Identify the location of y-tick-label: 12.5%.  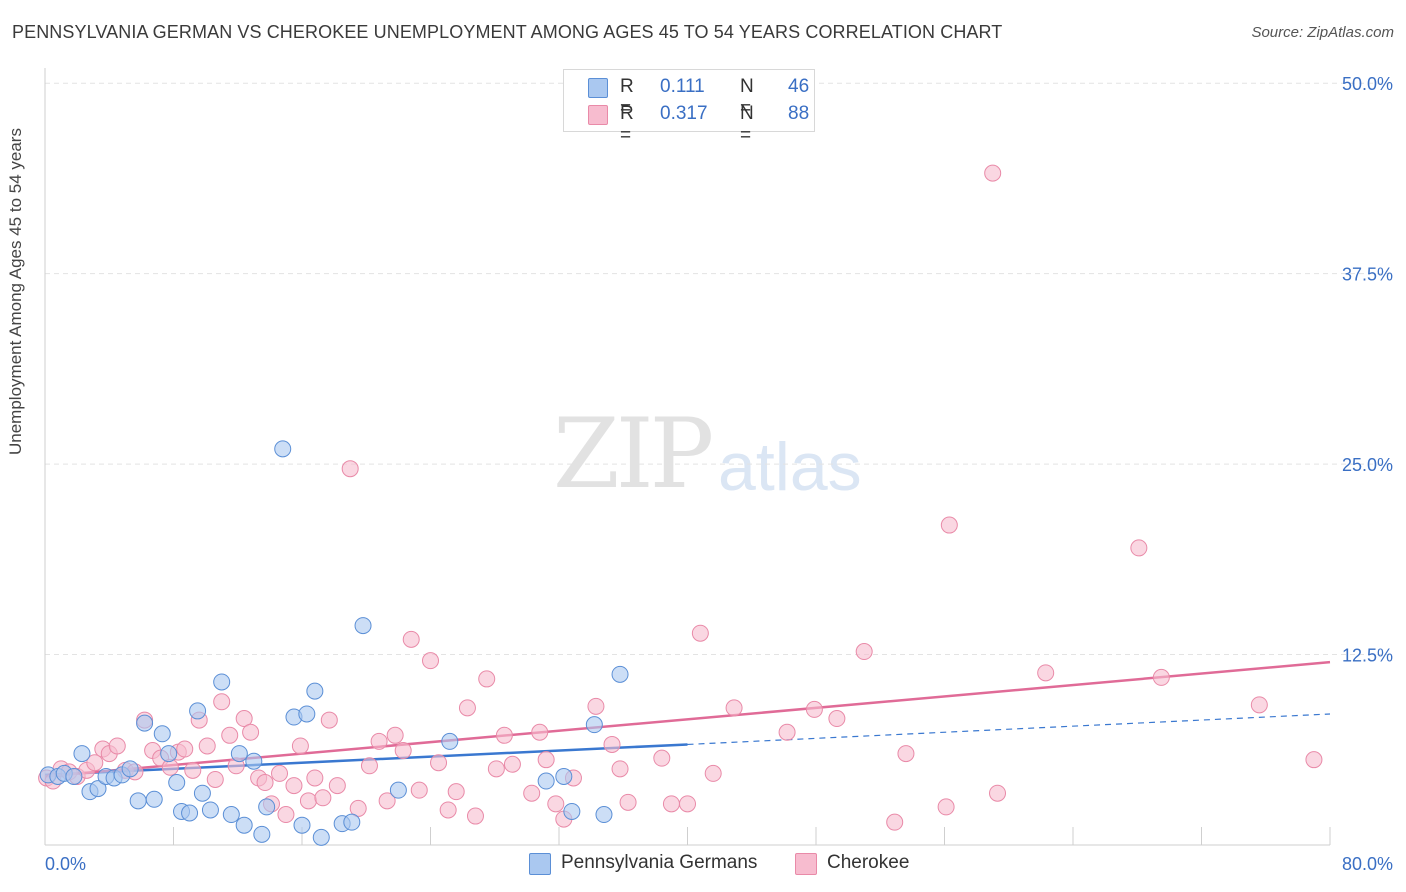
(1367, 656).